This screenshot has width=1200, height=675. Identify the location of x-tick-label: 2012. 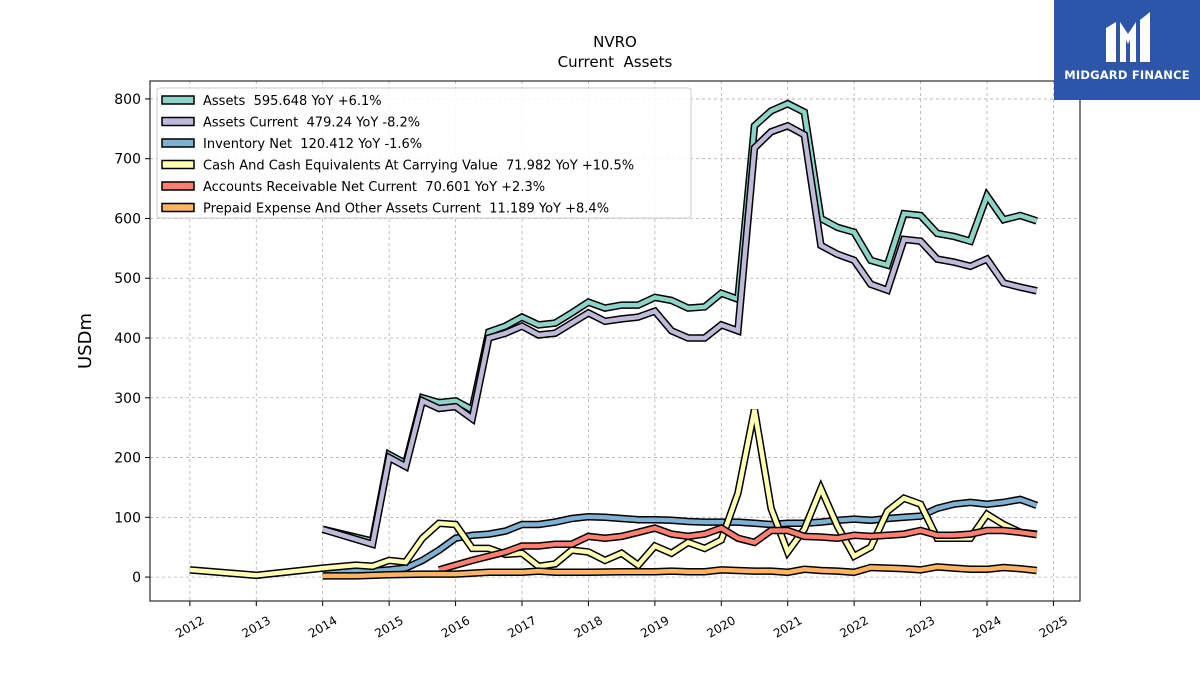
(189, 626).